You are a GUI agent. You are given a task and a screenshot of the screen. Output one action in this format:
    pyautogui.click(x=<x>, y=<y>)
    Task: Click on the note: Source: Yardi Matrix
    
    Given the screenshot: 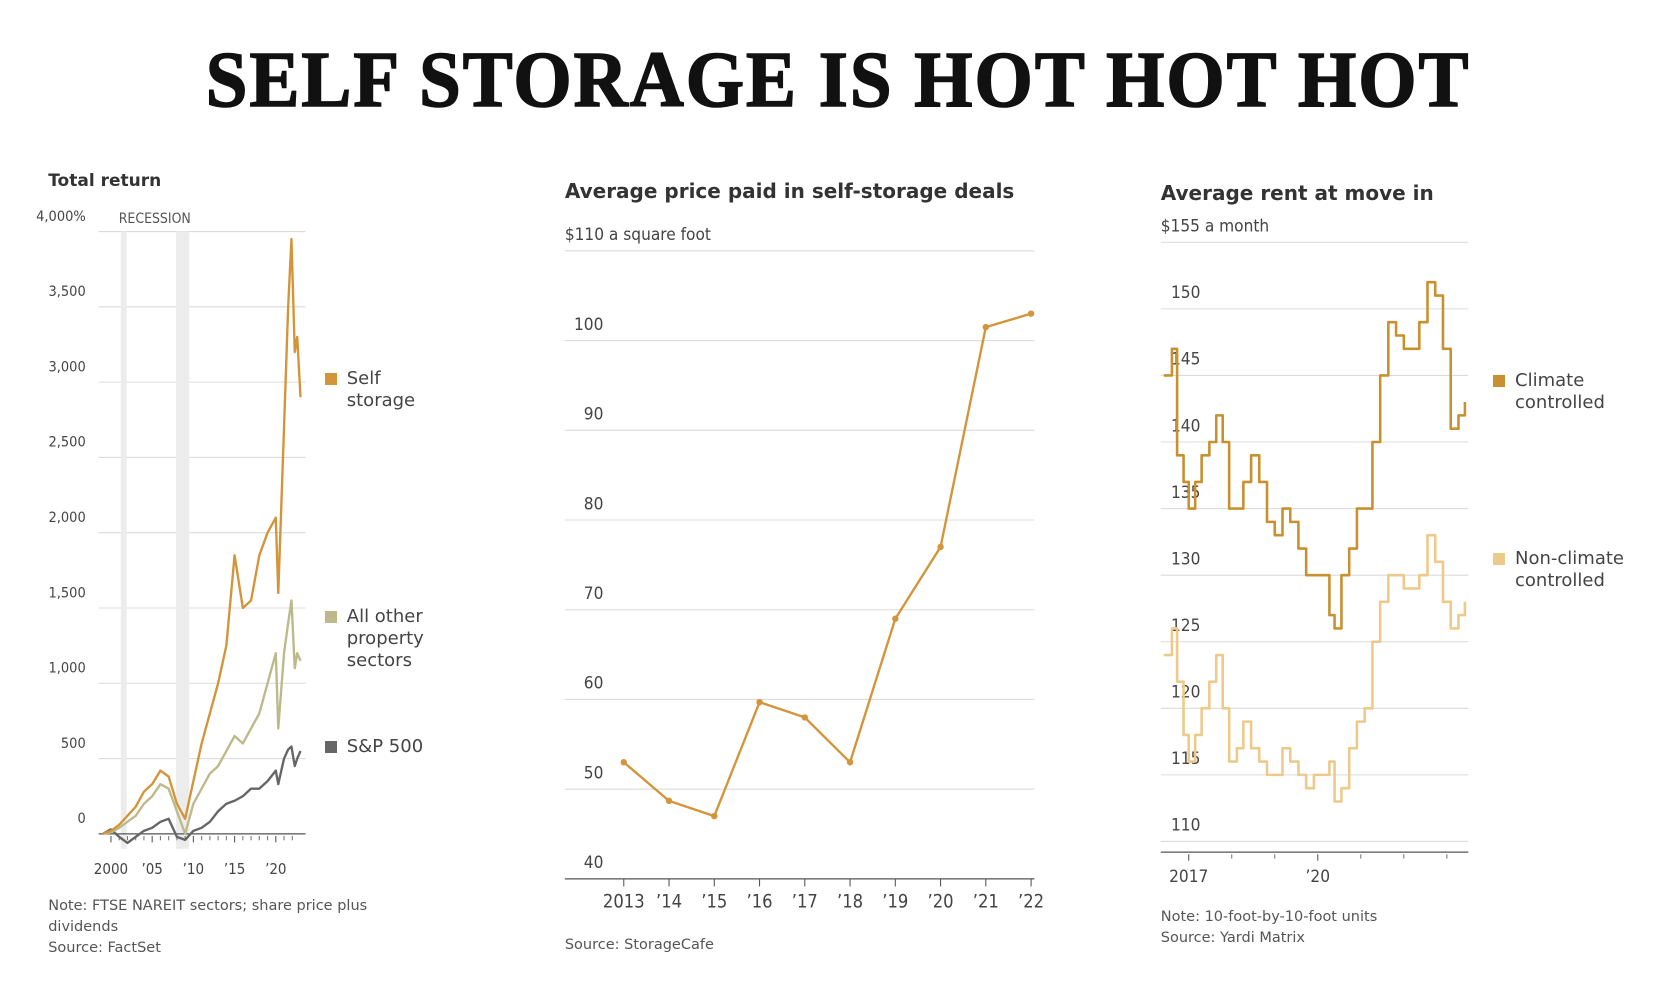 What is the action you would take?
    pyautogui.click(x=1232, y=937)
    